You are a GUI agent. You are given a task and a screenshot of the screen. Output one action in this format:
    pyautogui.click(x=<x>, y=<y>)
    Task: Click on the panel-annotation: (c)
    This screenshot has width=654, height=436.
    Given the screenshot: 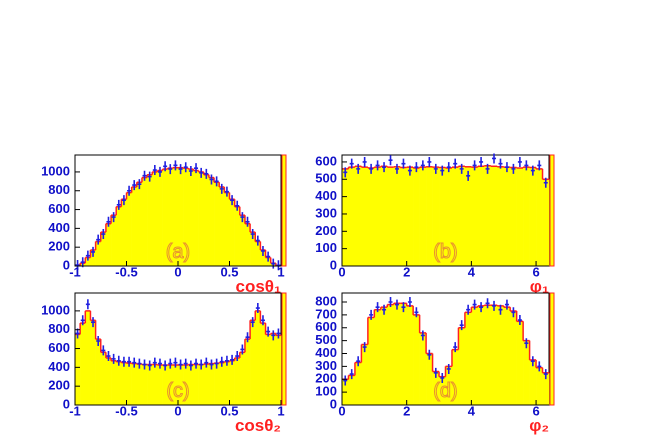 What is the action you would take?
    pyautogui.click(x=177, y=391)
    